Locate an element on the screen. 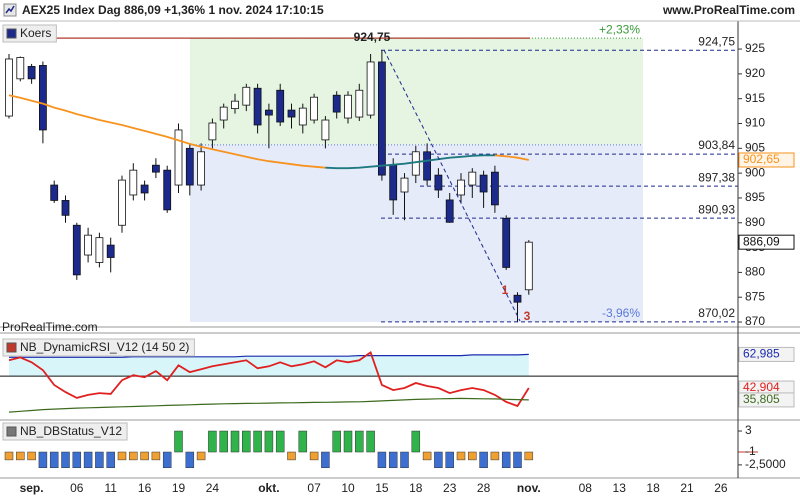 The width and height of the screenshot is (800, 500). x-tick-label: 24 is located at coordinates (213, 488).